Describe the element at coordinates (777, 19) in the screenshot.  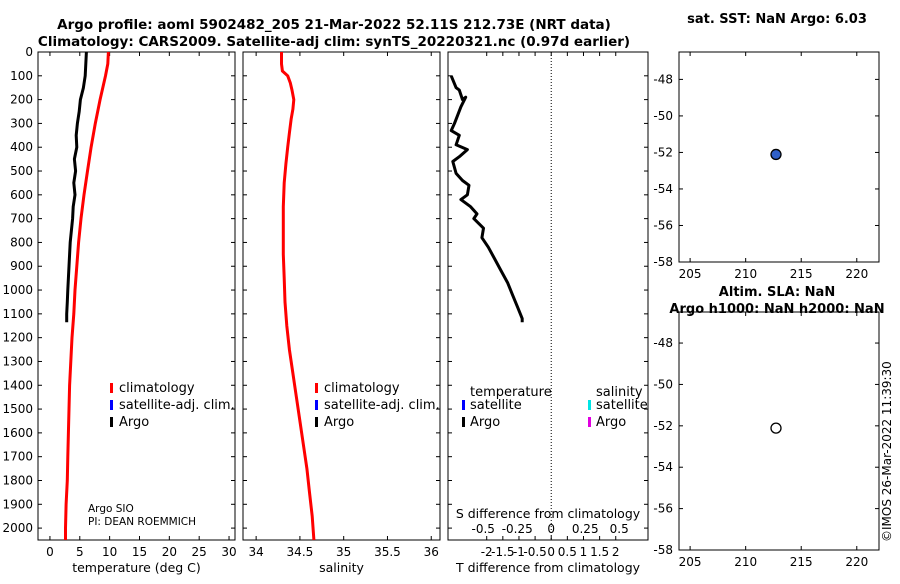
I see `sst-map-title: sat. SST: NaN Argo: 6.03` at that location.